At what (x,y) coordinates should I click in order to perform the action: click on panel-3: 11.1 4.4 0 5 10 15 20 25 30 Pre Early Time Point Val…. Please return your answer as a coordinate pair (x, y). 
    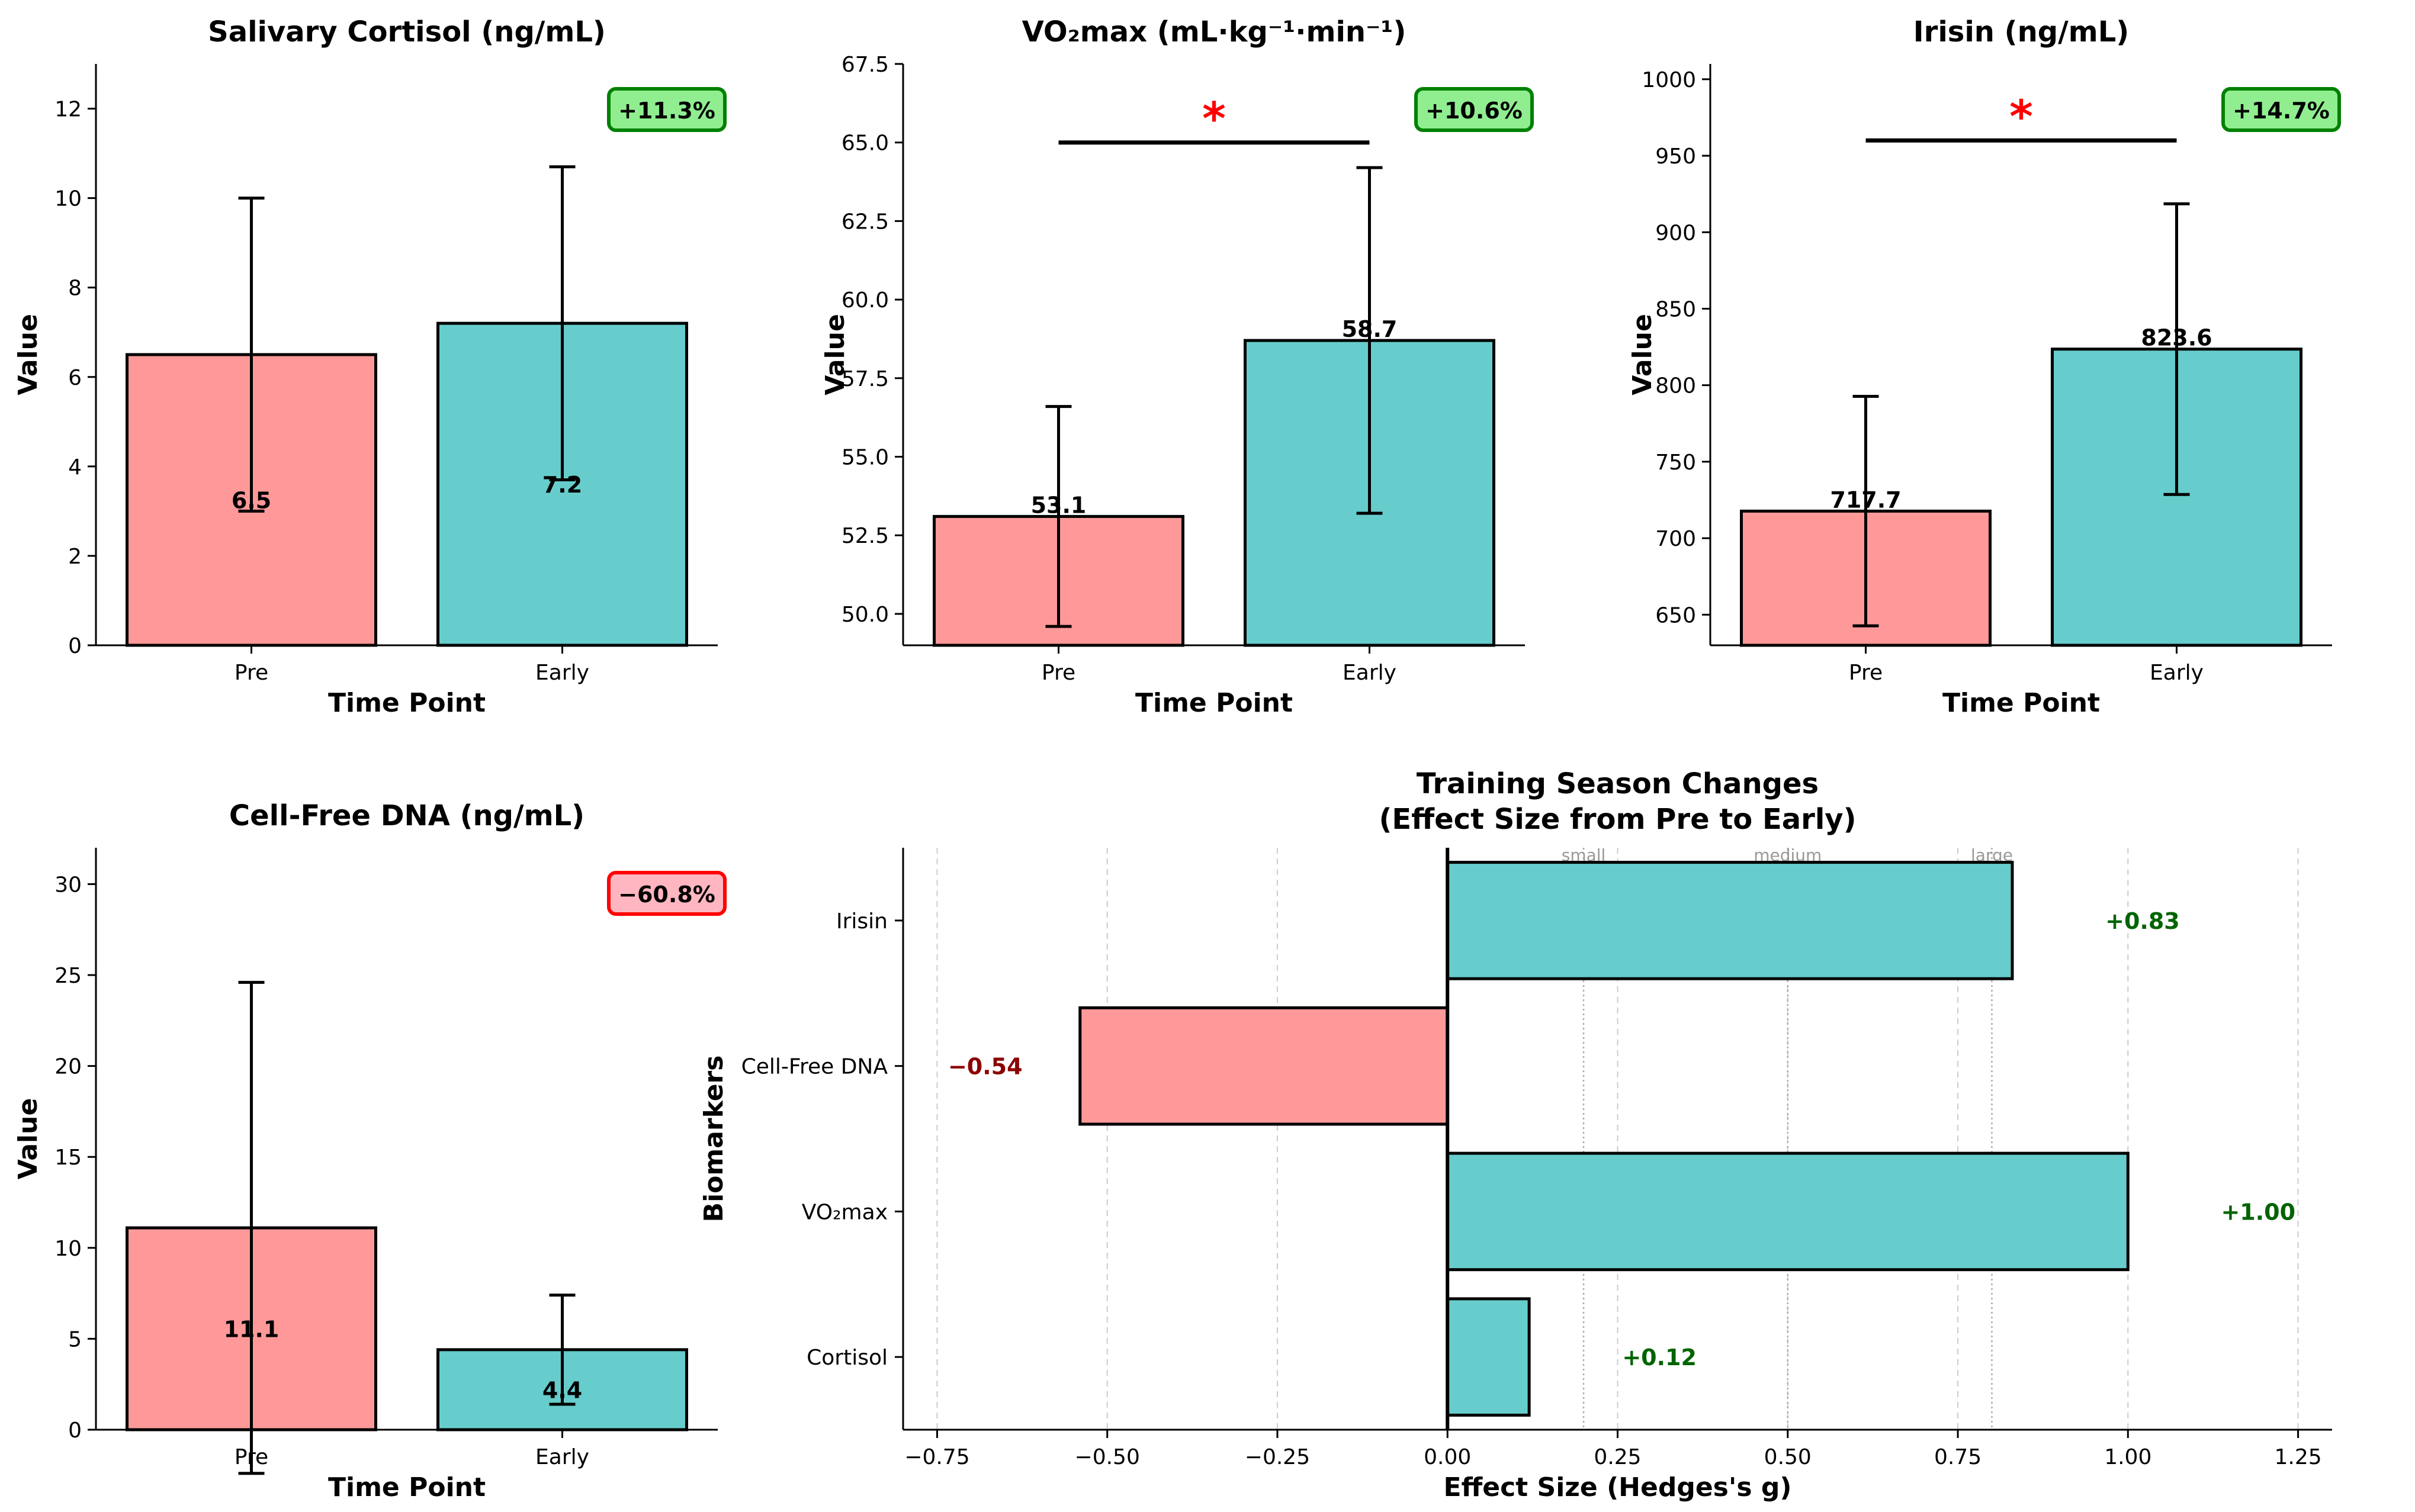
    Looking at the image, I should click on (370, 1151).